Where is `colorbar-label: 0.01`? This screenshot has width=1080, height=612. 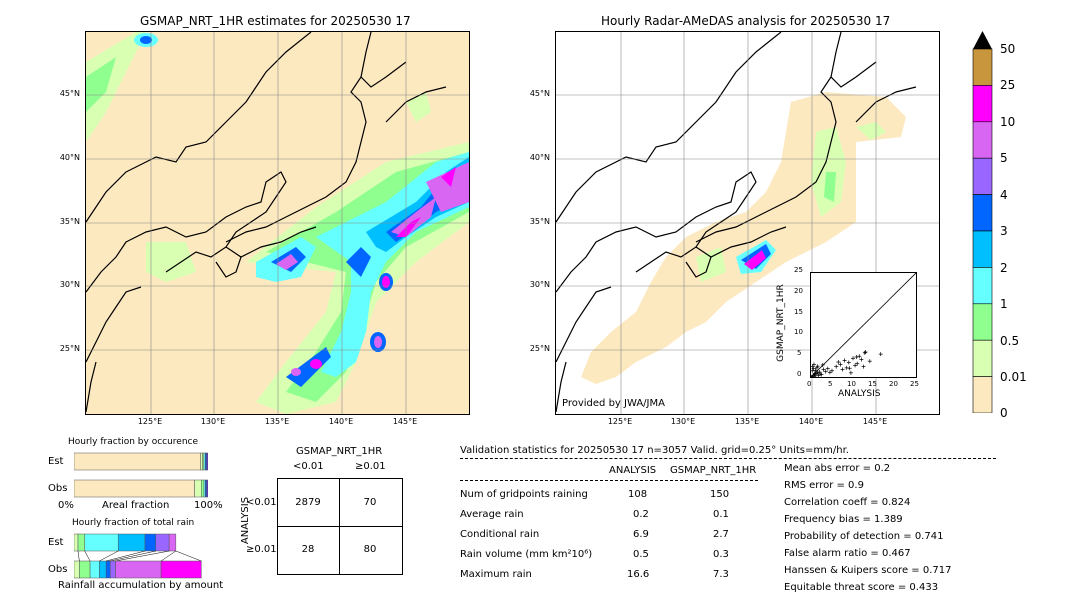 colorbar-label: 0.01 is located at coordinates (1013, 377).